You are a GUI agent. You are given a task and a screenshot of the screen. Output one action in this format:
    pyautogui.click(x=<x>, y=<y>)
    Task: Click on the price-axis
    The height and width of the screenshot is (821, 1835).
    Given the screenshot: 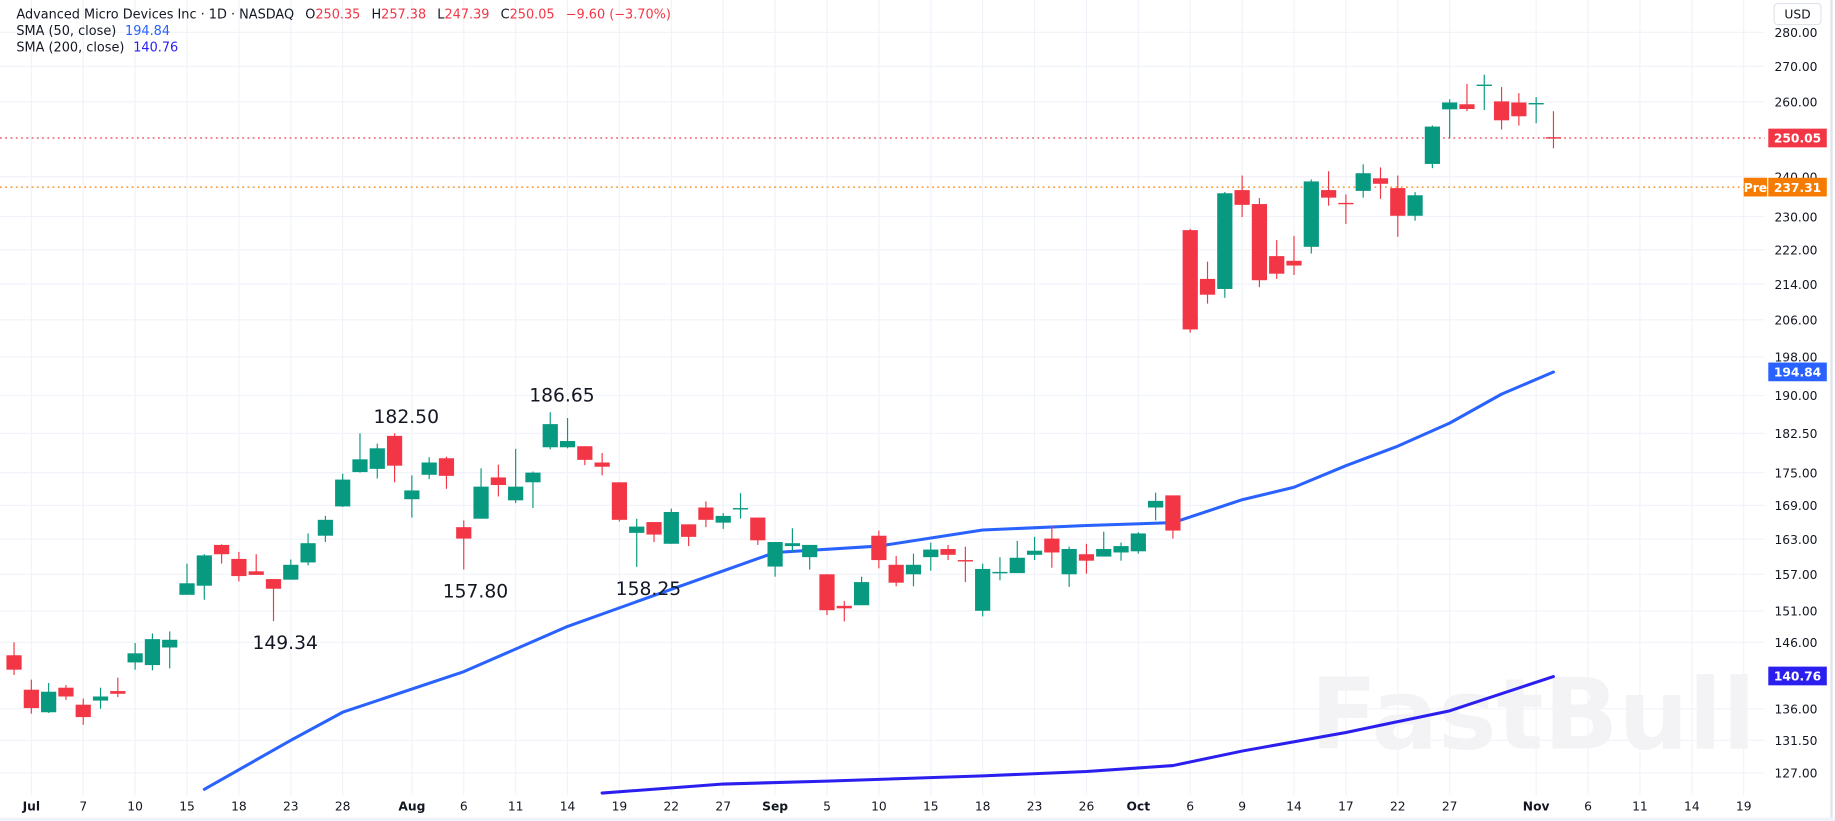 What is the action you would take?
    pyautogui.click(x=1797, y=409)
    